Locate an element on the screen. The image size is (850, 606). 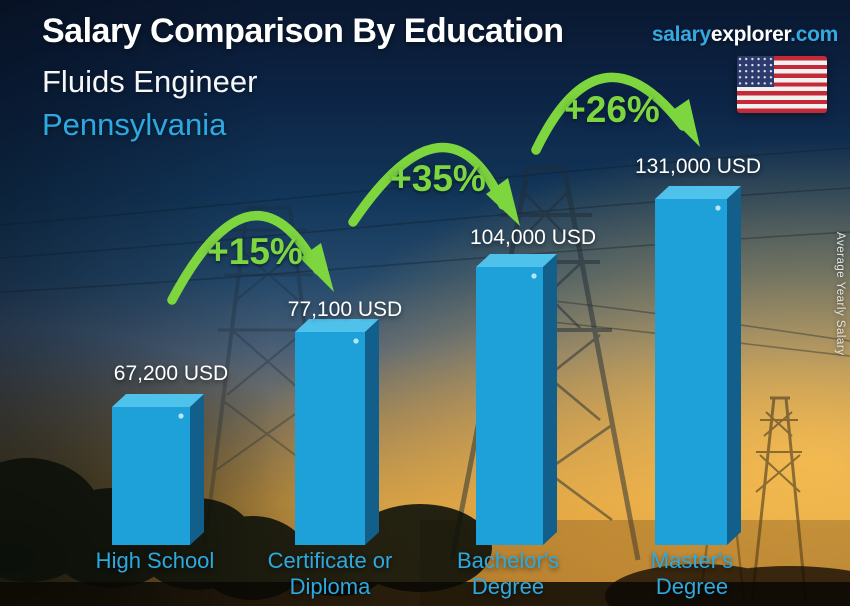
brand-logo: salaryexplorer.com is located at coordinates (745, 35).